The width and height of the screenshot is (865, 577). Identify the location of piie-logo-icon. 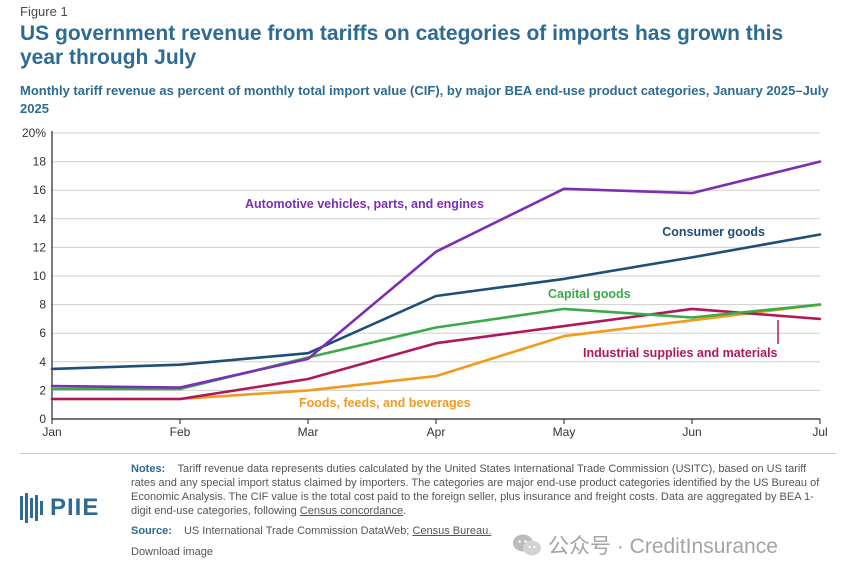
(31, 508).